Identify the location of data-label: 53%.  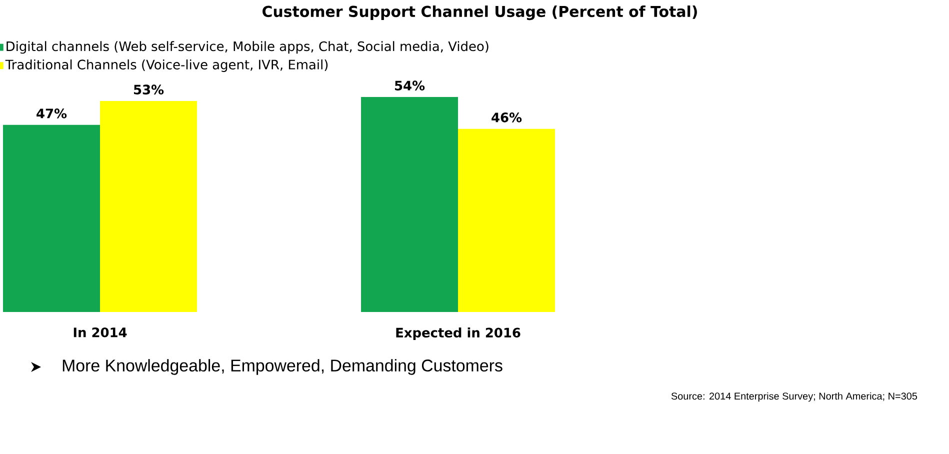
(149, 89).